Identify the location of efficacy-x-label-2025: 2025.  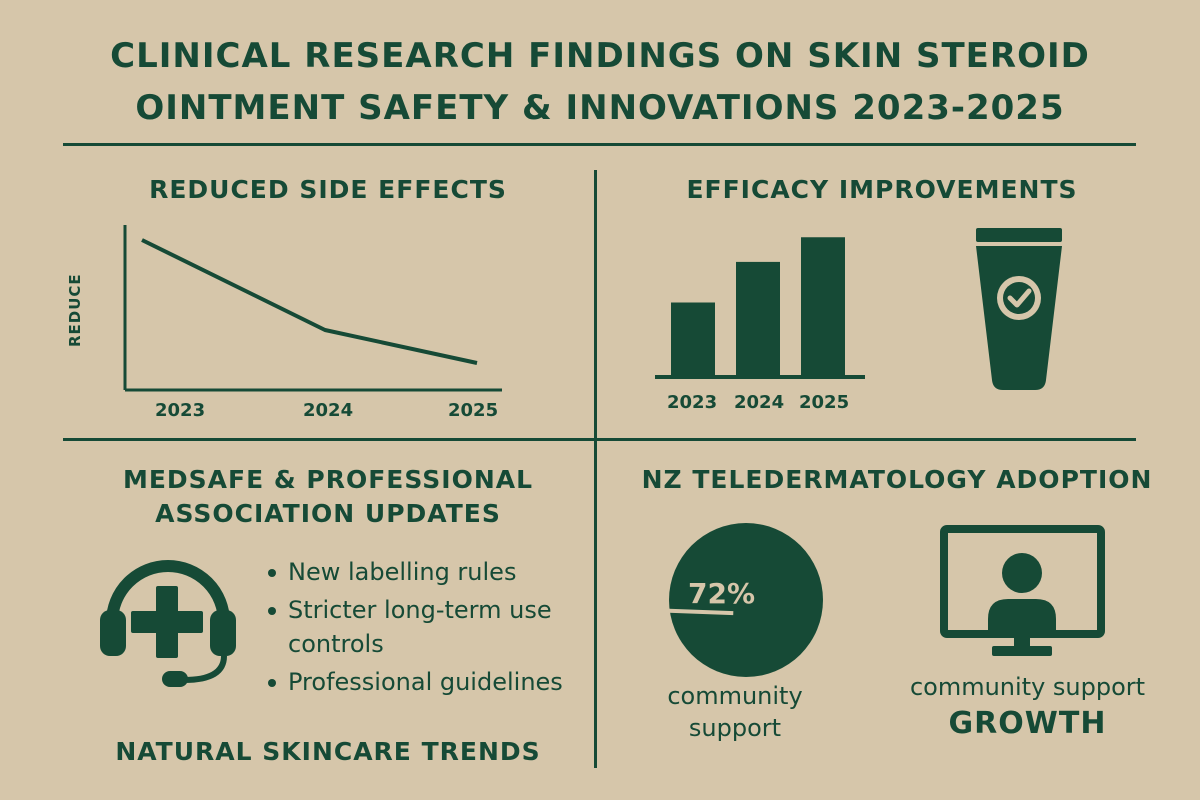
(824, 402).